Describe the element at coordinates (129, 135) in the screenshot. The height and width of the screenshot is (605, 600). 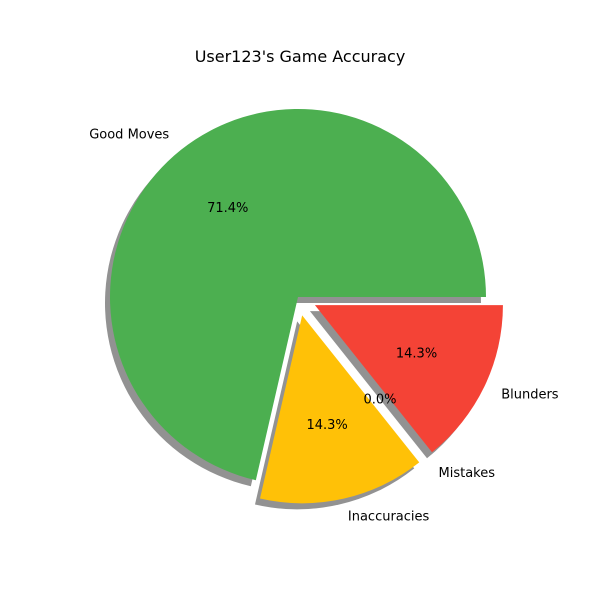
I see `good-moves-label: Good Moves` at that location.